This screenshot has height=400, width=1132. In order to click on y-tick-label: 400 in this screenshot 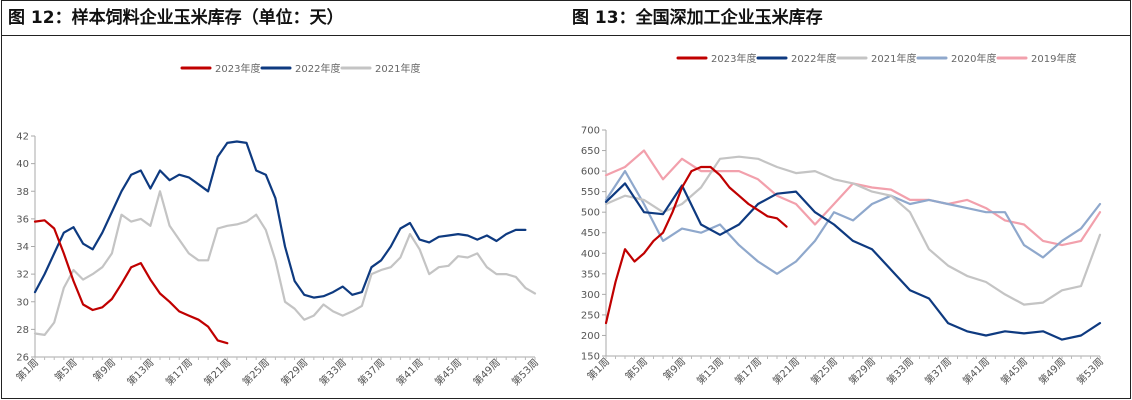, I will do `click(590, 254)`.